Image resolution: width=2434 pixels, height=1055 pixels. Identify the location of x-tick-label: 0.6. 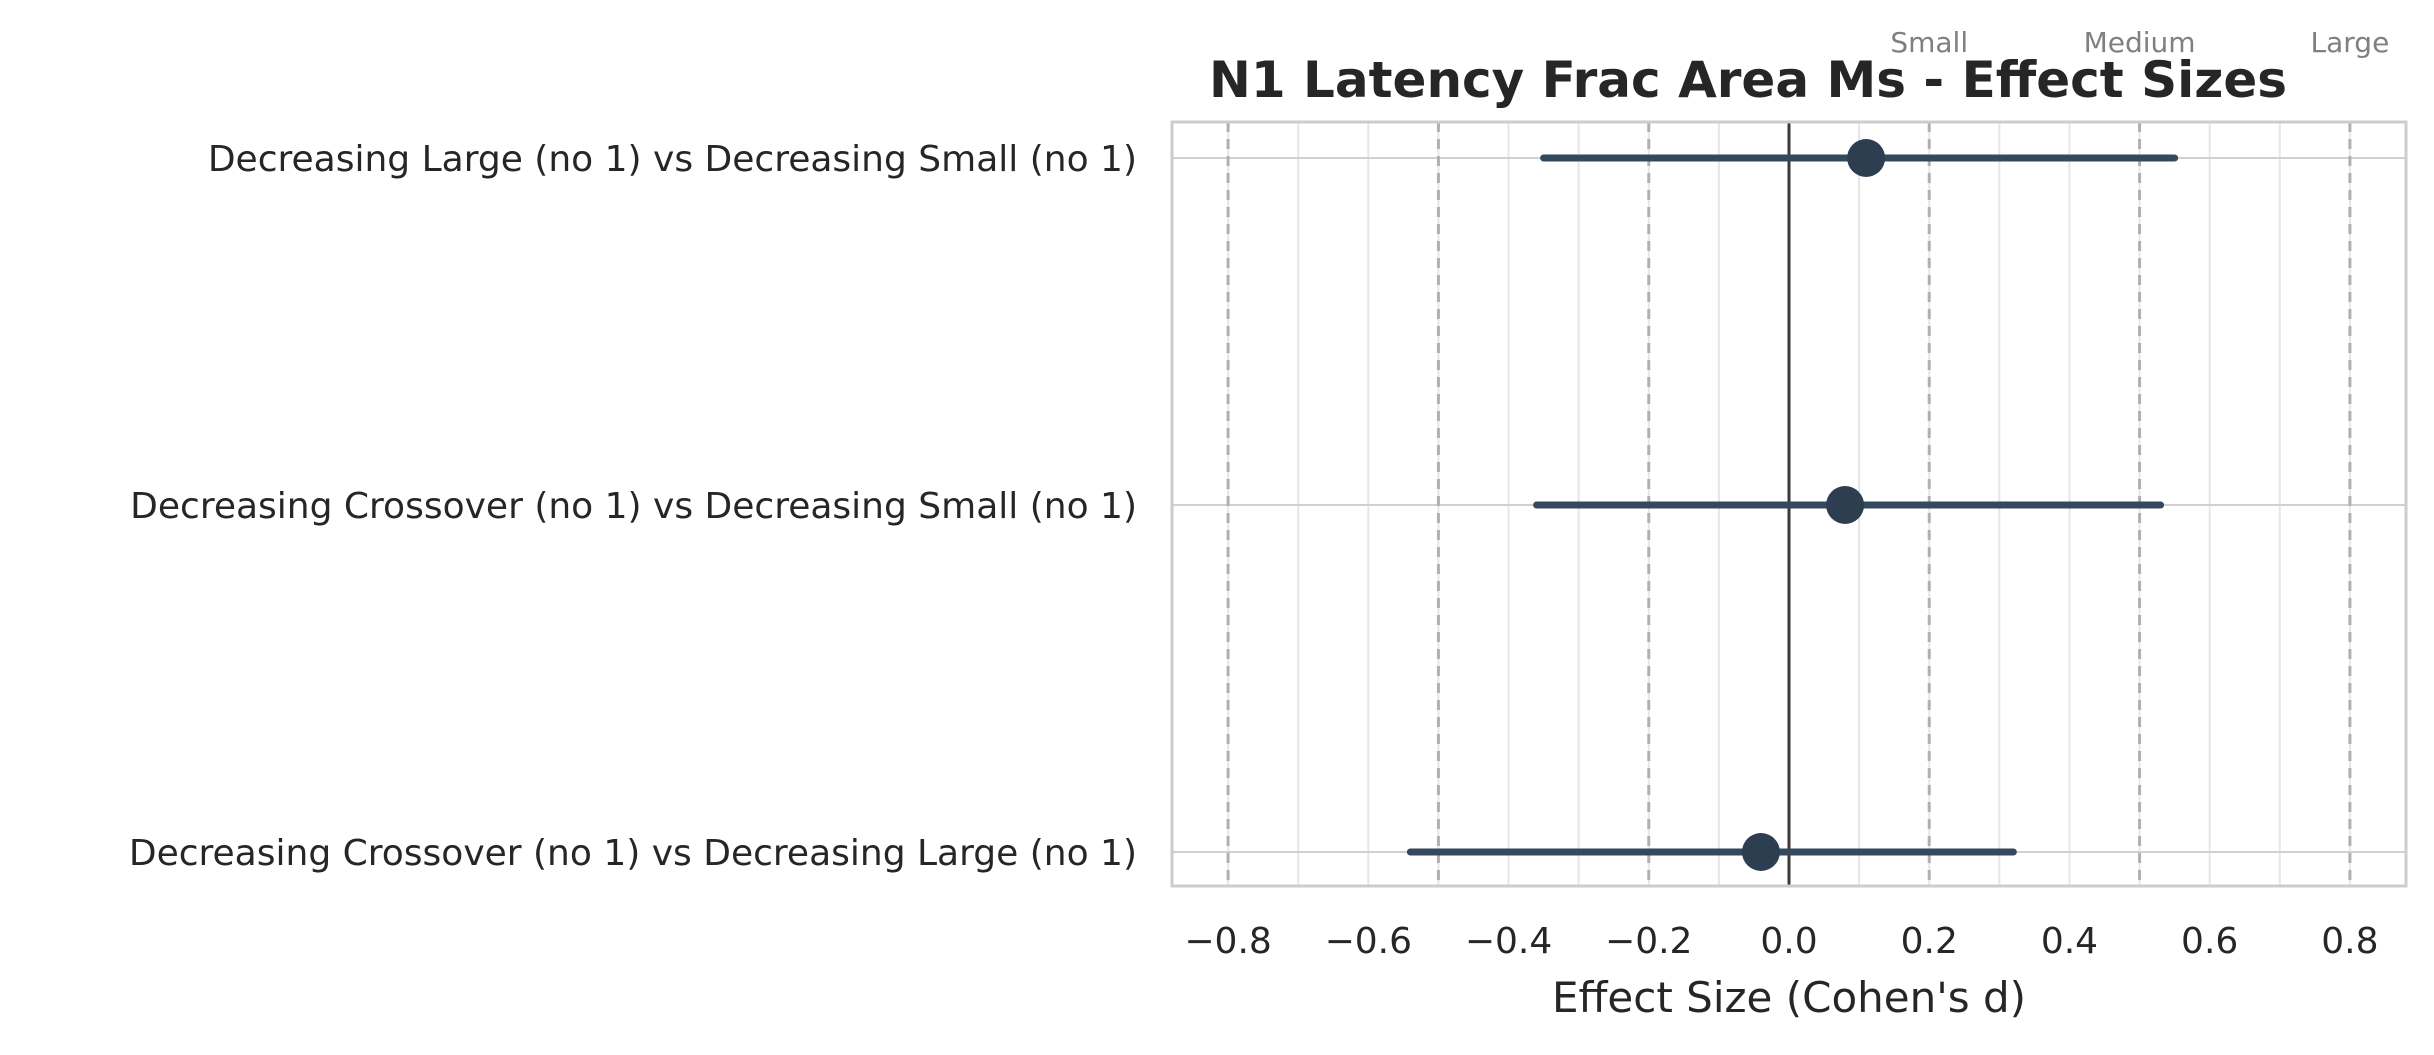
(2209, 941).